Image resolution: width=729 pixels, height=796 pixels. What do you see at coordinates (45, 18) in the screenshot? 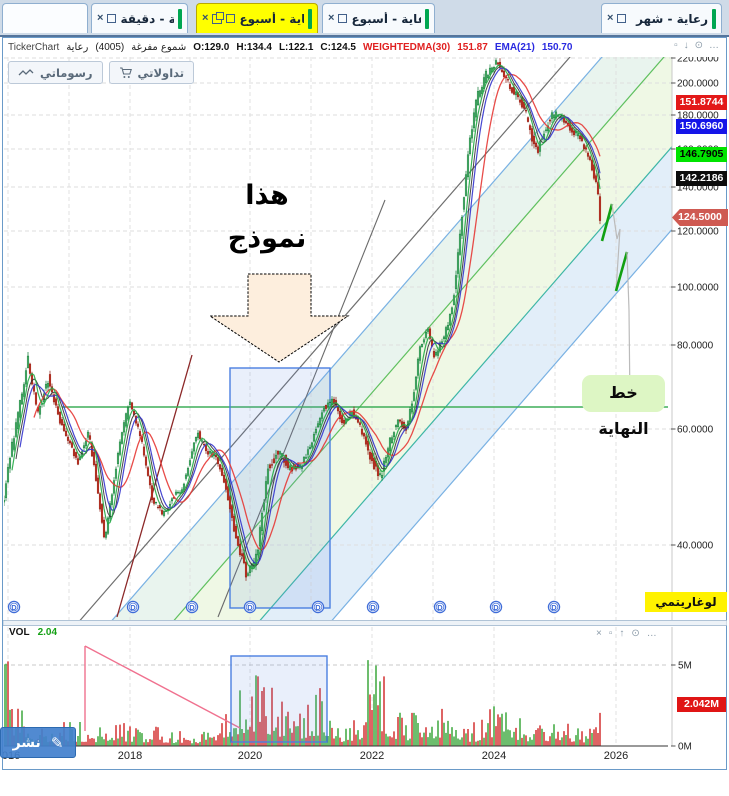
I see `tab-empty` at bounding box center [45, 18].